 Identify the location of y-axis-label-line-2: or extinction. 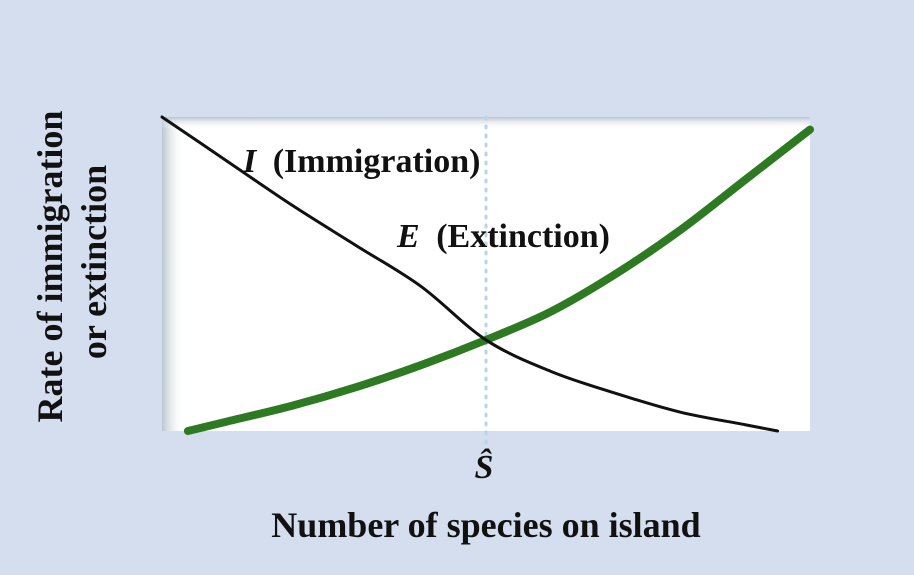
(94, 262).